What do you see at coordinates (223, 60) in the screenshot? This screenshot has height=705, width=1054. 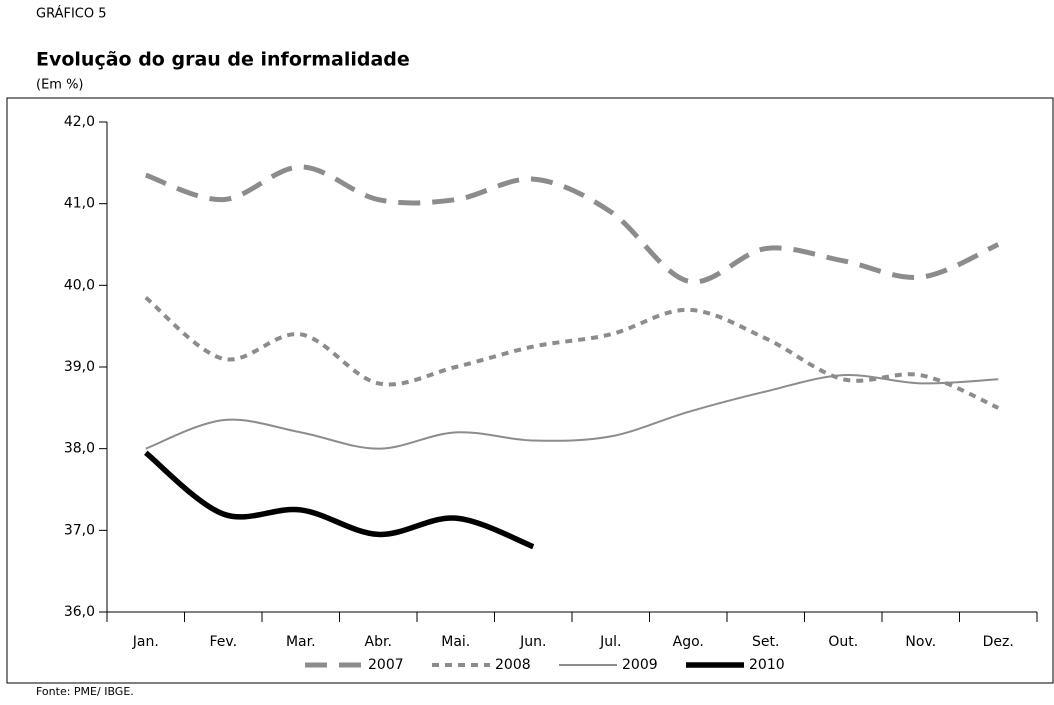 I see `chart-title: Evolução do grau de informalidade` at bounding box center [223, 60].